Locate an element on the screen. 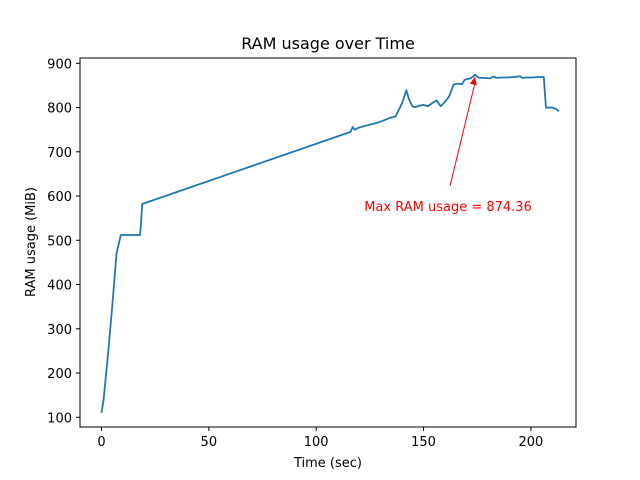  x-tick-label: 150 is located at coordinates (423, 442).